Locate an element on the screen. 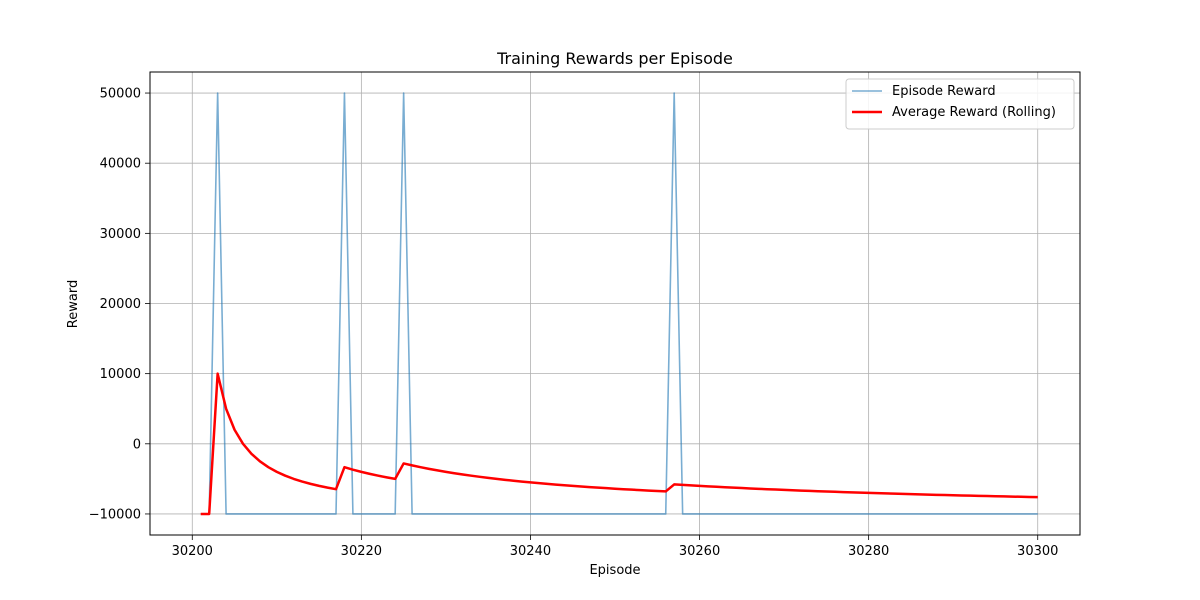 The height and width of the screenshot is (600, 1200). y-tick-label: 30000 is located at coordinates (120, 234).